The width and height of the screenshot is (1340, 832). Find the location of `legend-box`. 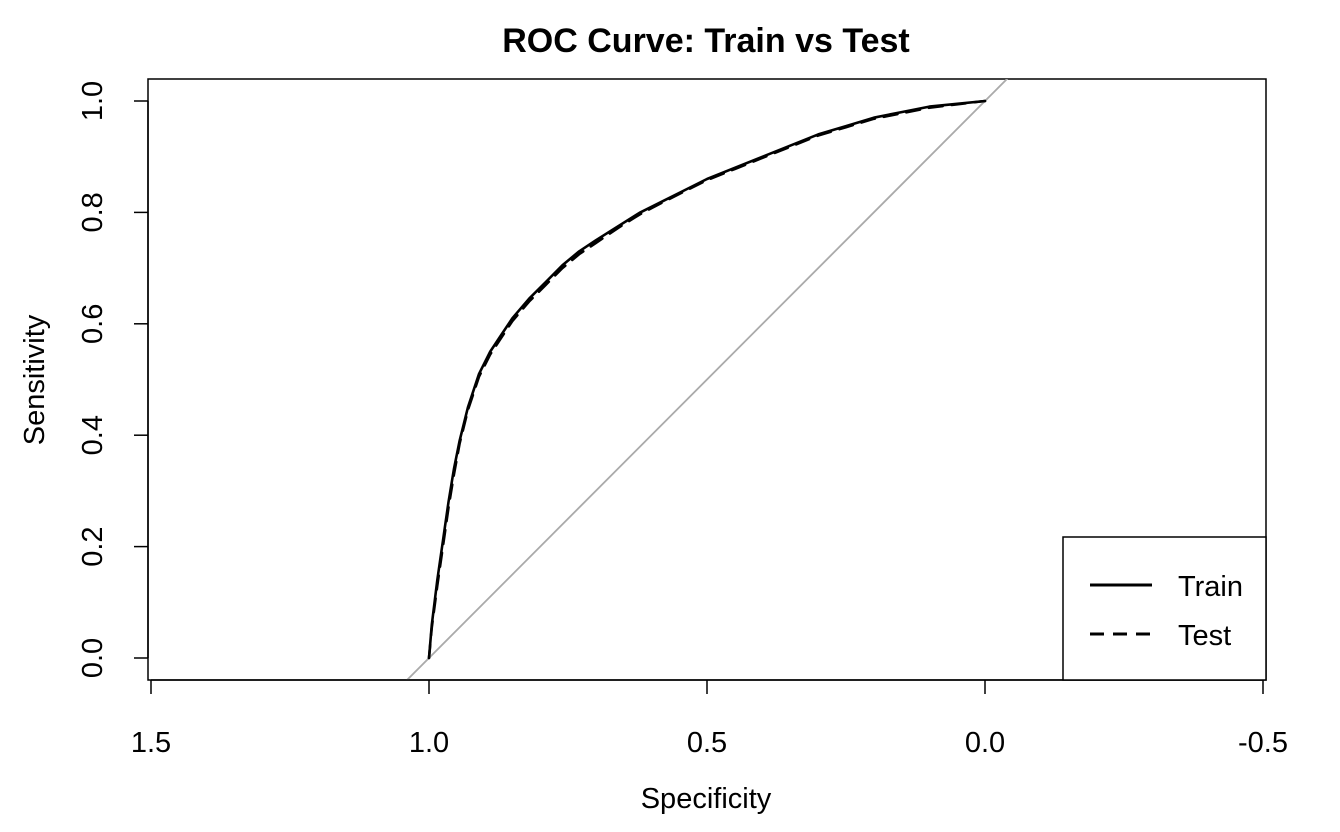

legend-box is located at coordinates (1164, 608).